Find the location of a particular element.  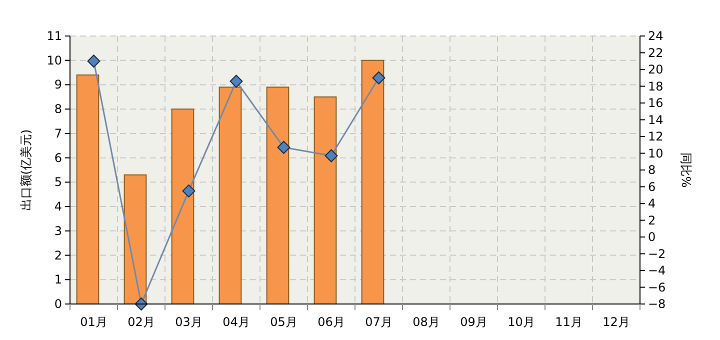

y-tick-label: 1 is located at coordinates (58, 279).